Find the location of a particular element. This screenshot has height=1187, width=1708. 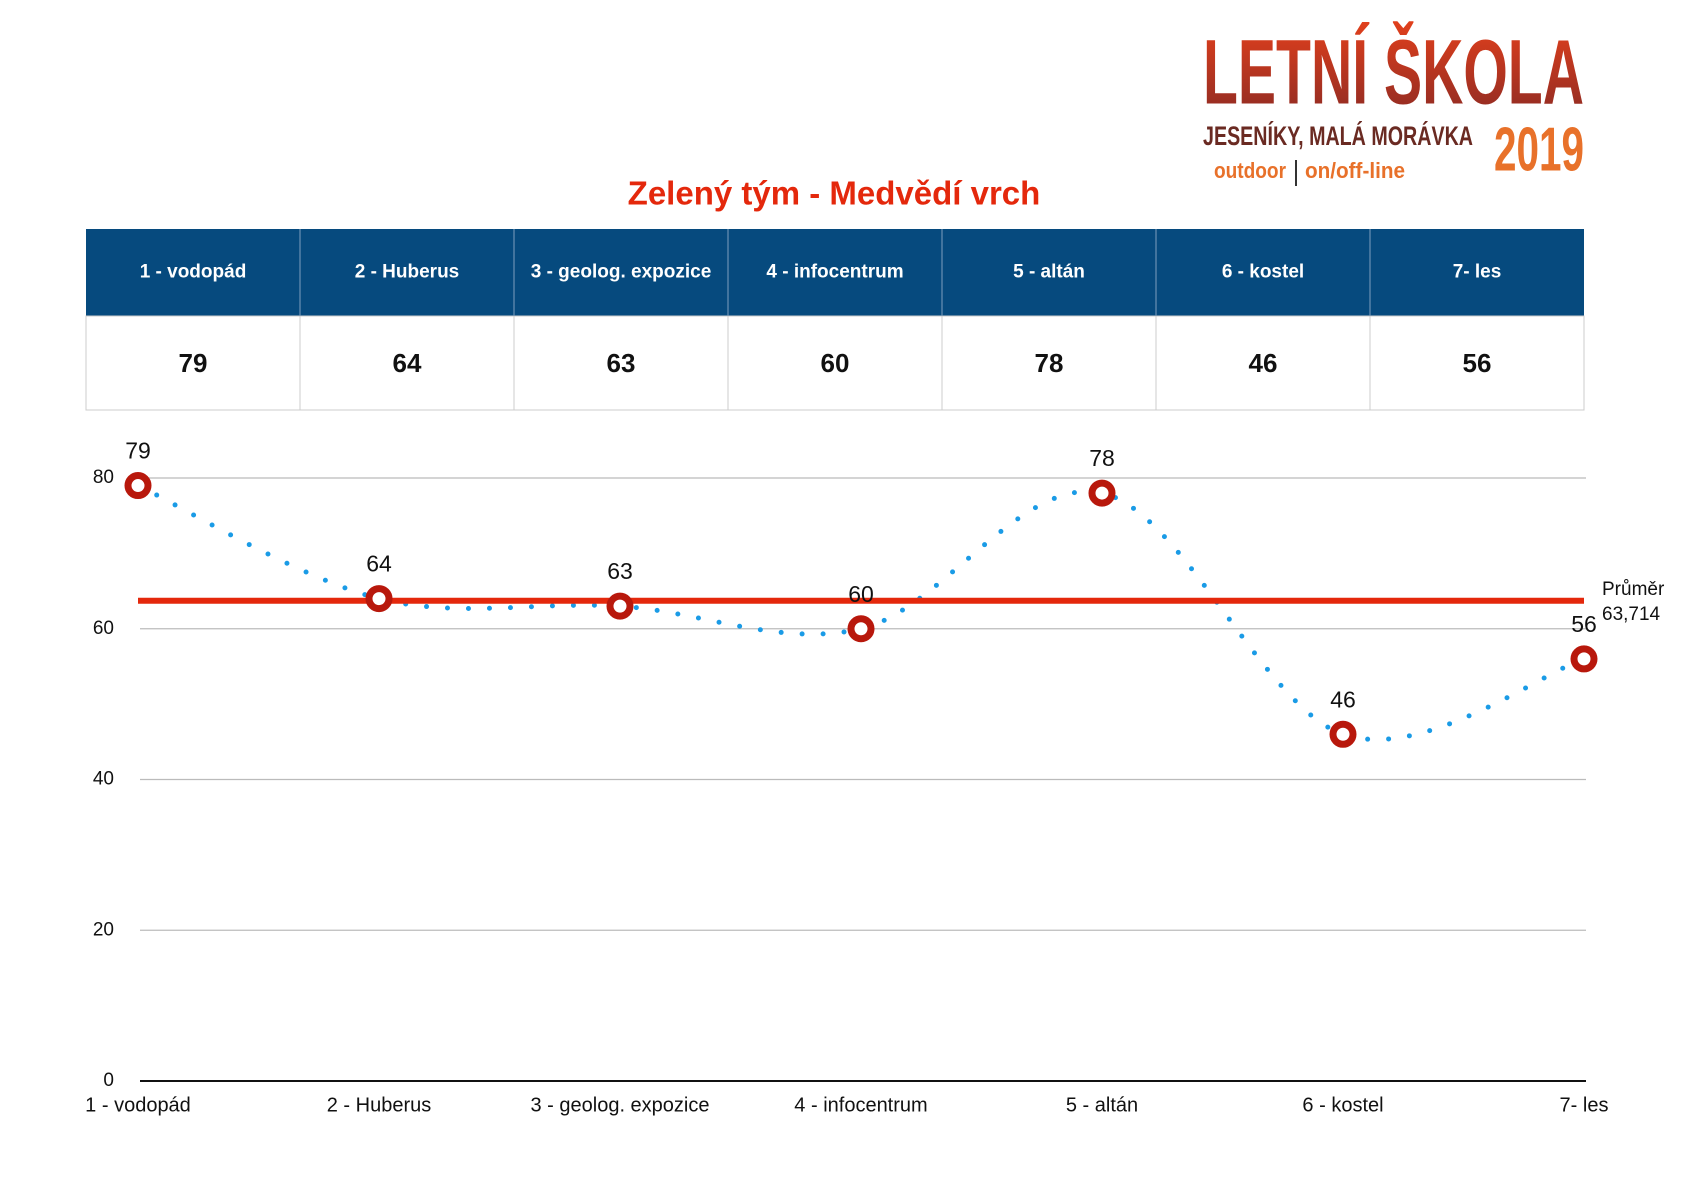

table-header-cell: 4 - infocentrum is located at coordinates (834, 272).